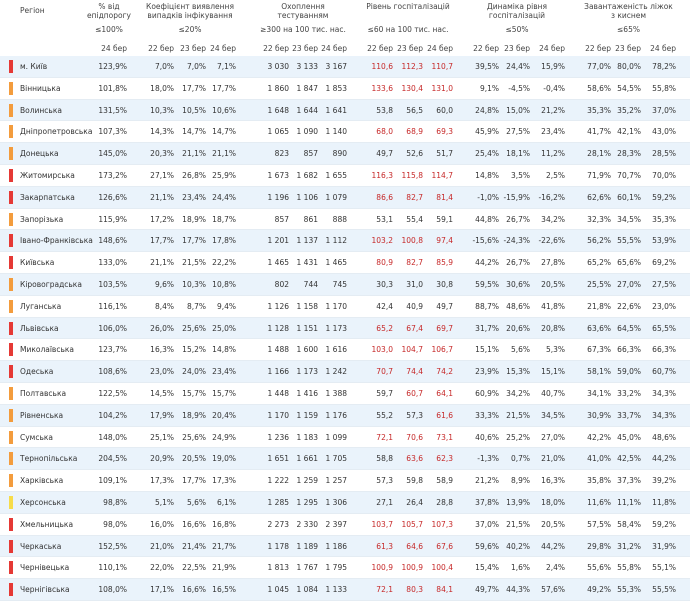  Describe the element at coordinates (408, 6) in the screenshot. I see `group-title: Рівень госпіталізацій` at that location.